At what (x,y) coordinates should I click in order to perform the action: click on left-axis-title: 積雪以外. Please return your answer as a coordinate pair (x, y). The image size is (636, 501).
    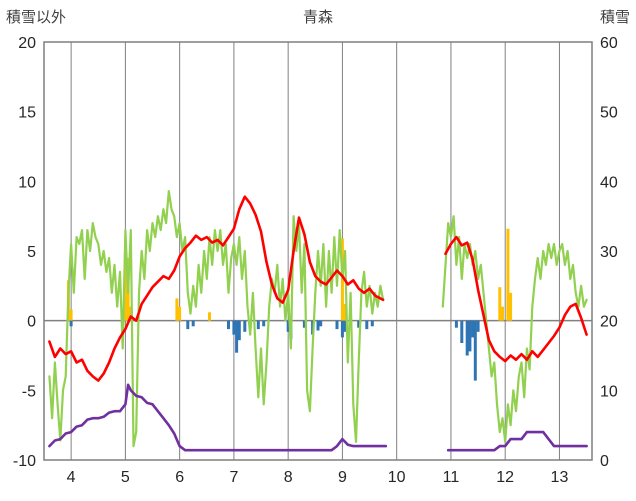
    Looking at the image, I should click on (36, 17).